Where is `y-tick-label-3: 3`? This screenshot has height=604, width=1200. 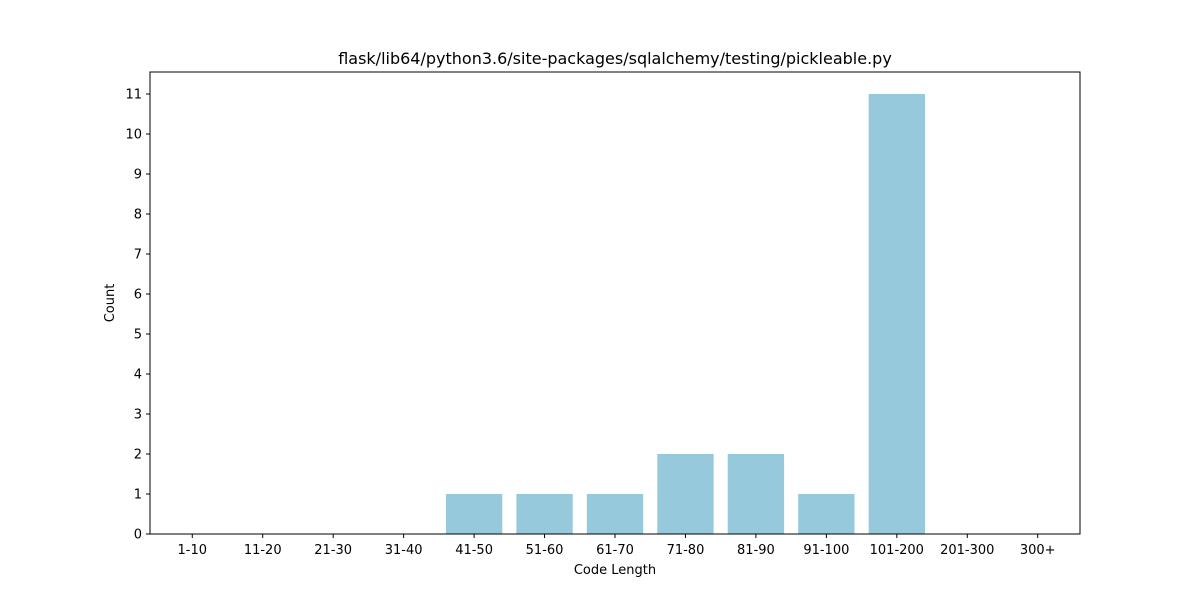 y-tick-label-3: 3 is located at coordinates (138, 415).